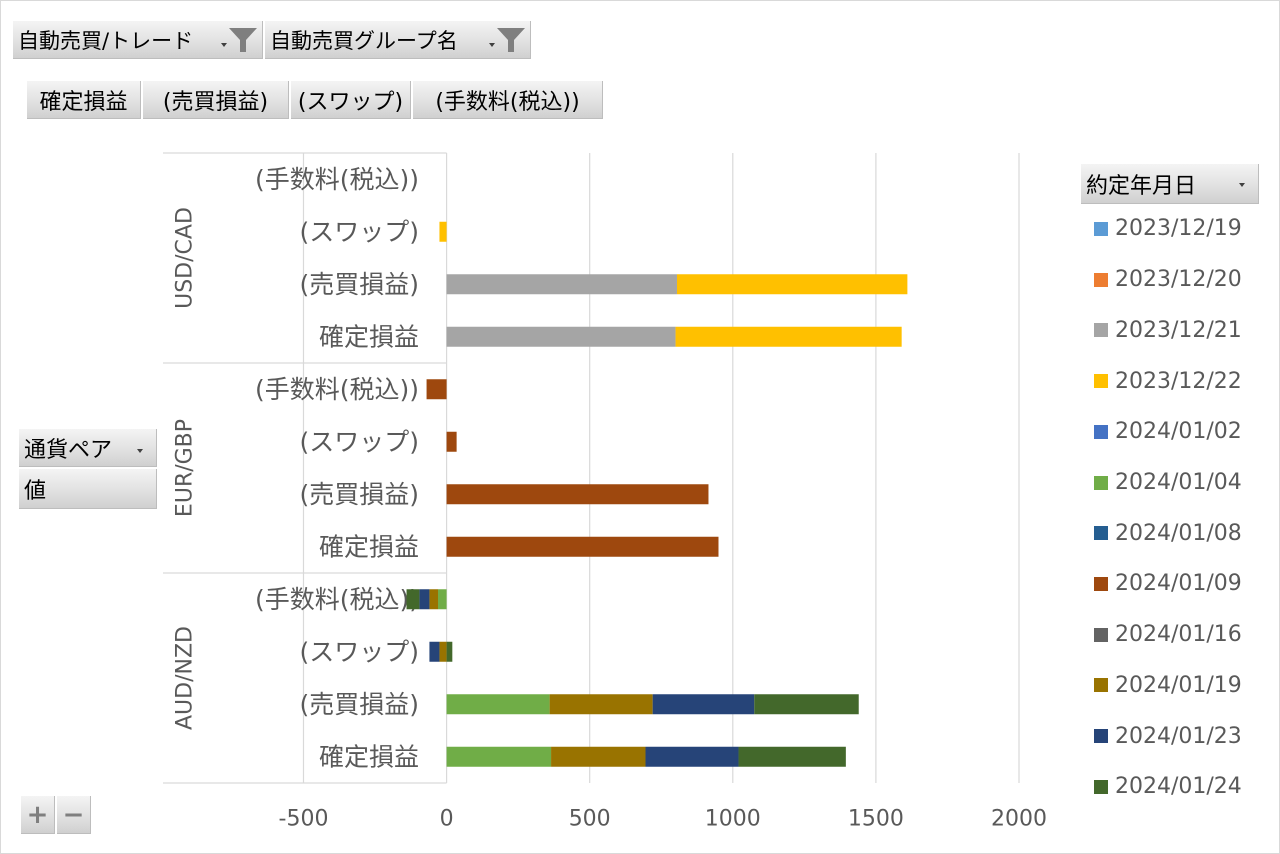 This screenshot has height=854, width=1280. I want to click on expand-field-button: +, so click(38, 815).